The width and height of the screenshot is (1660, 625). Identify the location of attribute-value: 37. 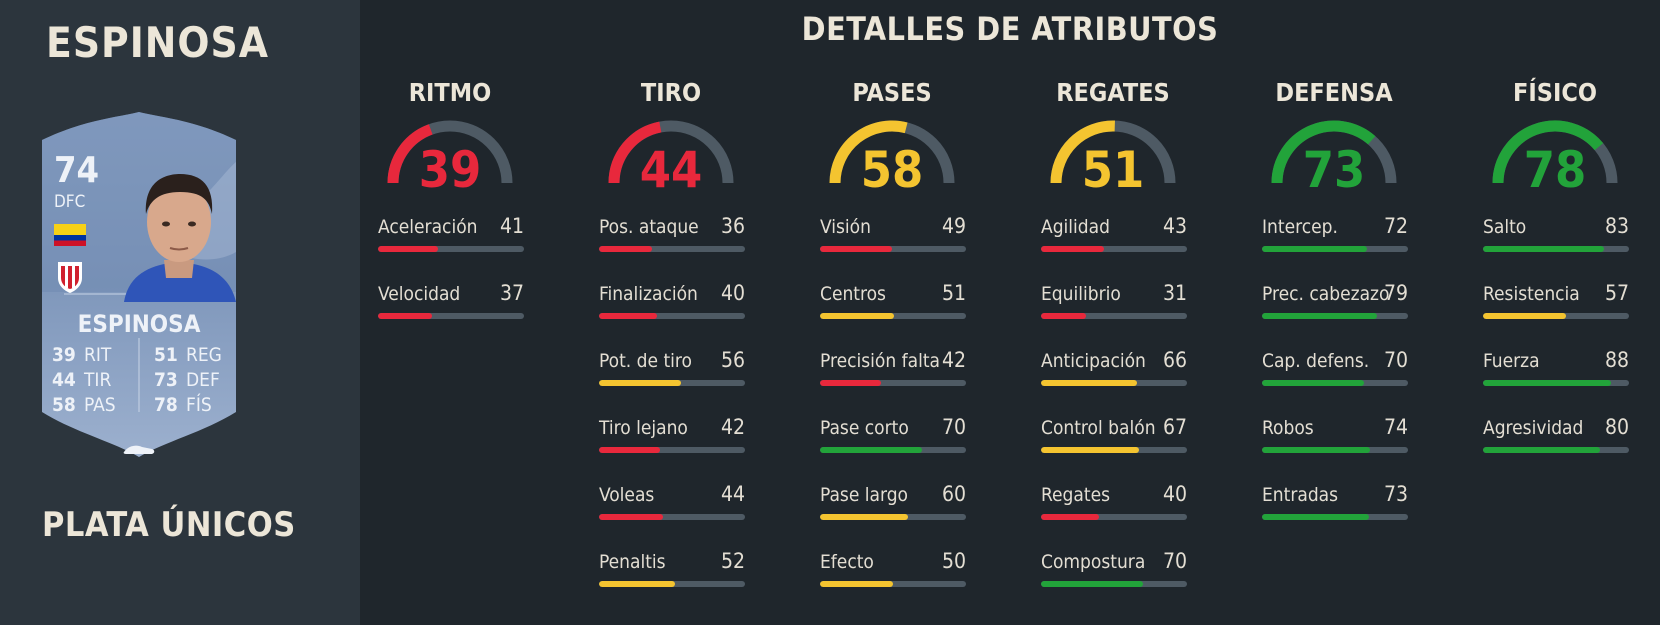
(511, 293).